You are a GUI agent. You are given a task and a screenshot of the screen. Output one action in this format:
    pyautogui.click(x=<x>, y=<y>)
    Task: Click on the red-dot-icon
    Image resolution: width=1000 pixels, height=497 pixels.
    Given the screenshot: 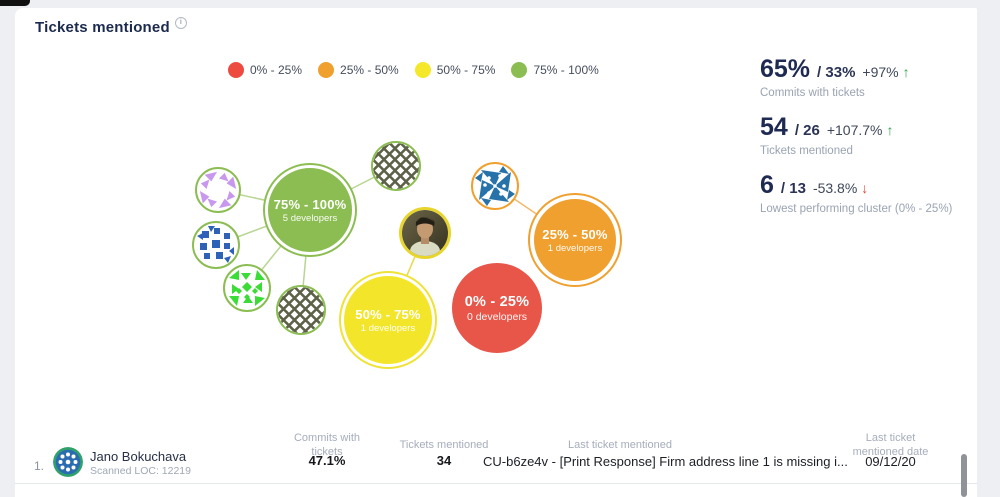 What is the action you would take?
    pyautogui.click(x=236, y=70)
    